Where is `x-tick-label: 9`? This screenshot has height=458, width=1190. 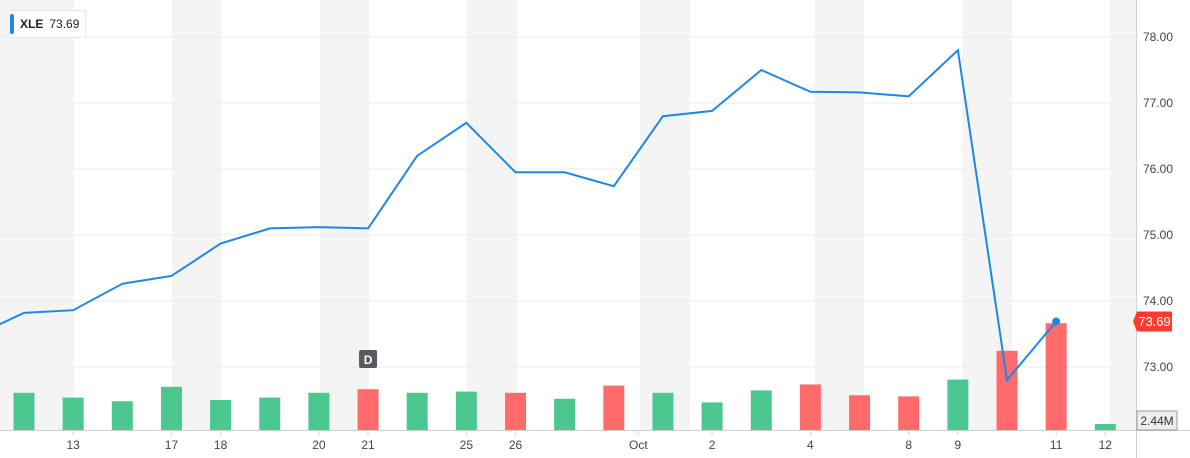 x-tick-label: 9 is located at coordinates (958, 445).